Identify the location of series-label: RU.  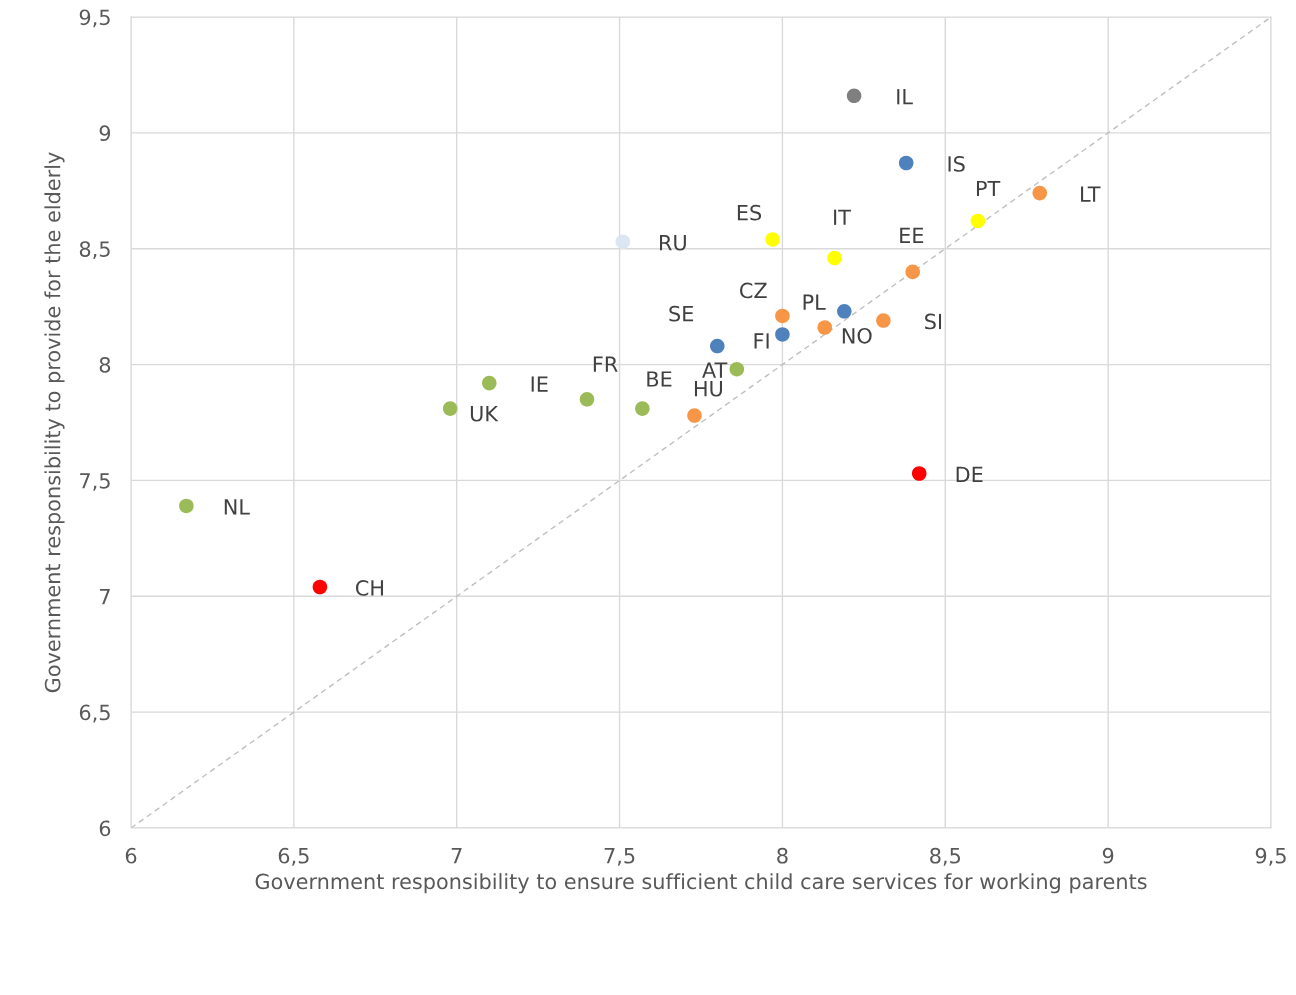
(673, 243).